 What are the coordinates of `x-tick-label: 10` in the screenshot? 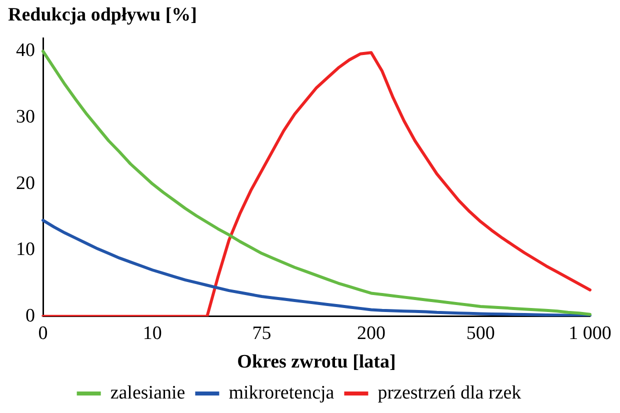 It's located at (152, 333).